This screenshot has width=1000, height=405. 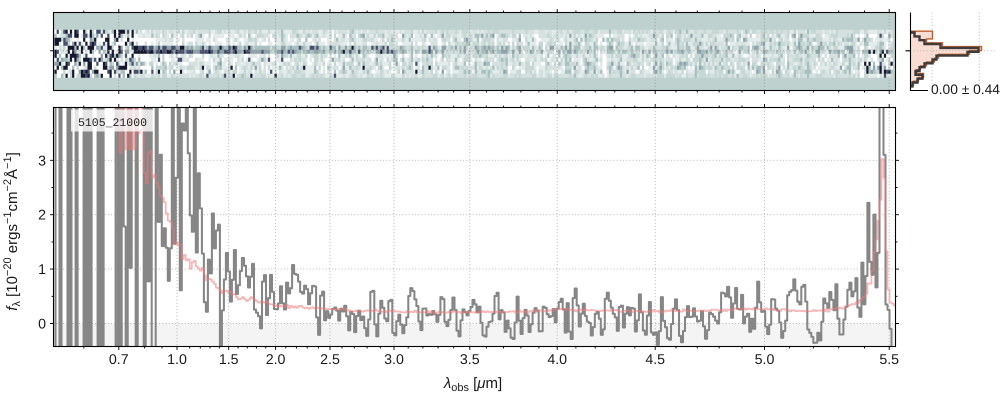 I want to click on svg-text: λobs [μm], so click(x=472, y=384).